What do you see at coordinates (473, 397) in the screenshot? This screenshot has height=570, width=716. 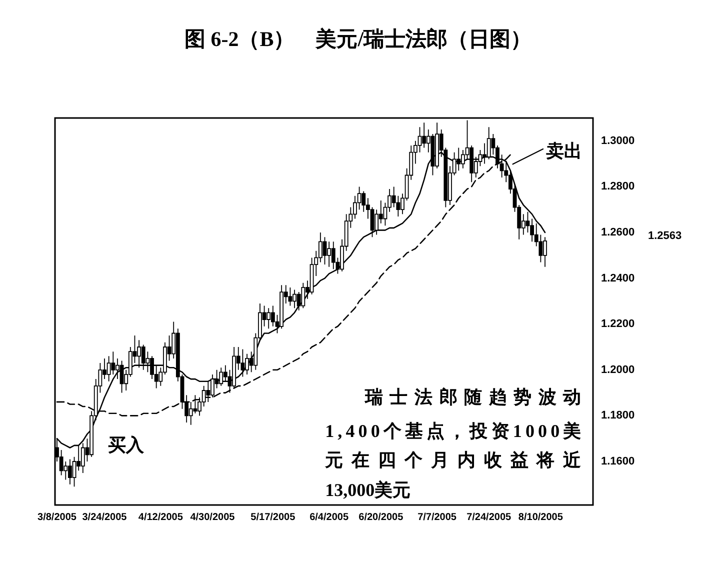 I see `annotation: 瑞士法郎随趋势波动` at bounding box center [473, 397].